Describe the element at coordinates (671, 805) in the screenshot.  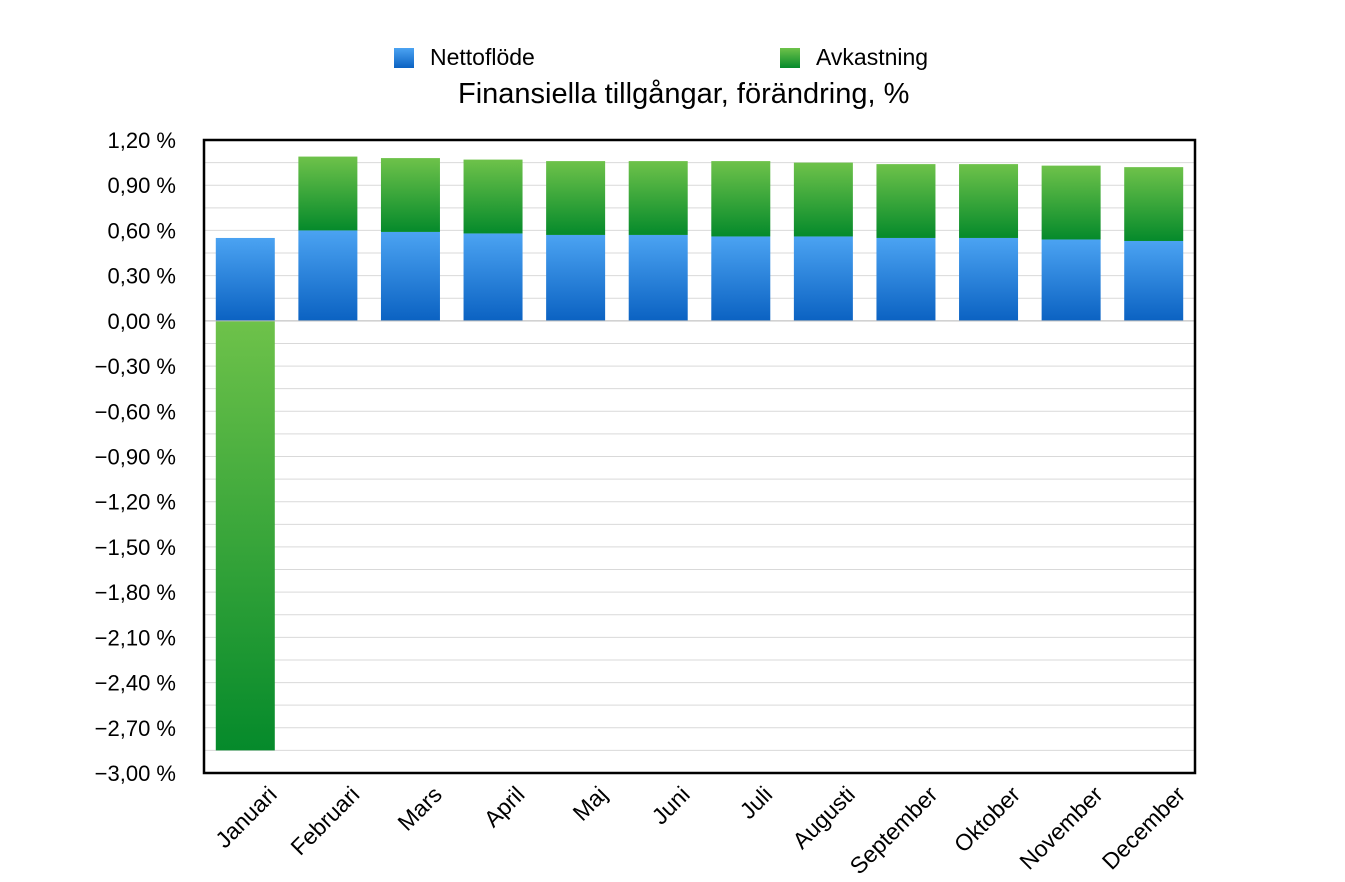
I see `x-tick-label: Juni` at that location.